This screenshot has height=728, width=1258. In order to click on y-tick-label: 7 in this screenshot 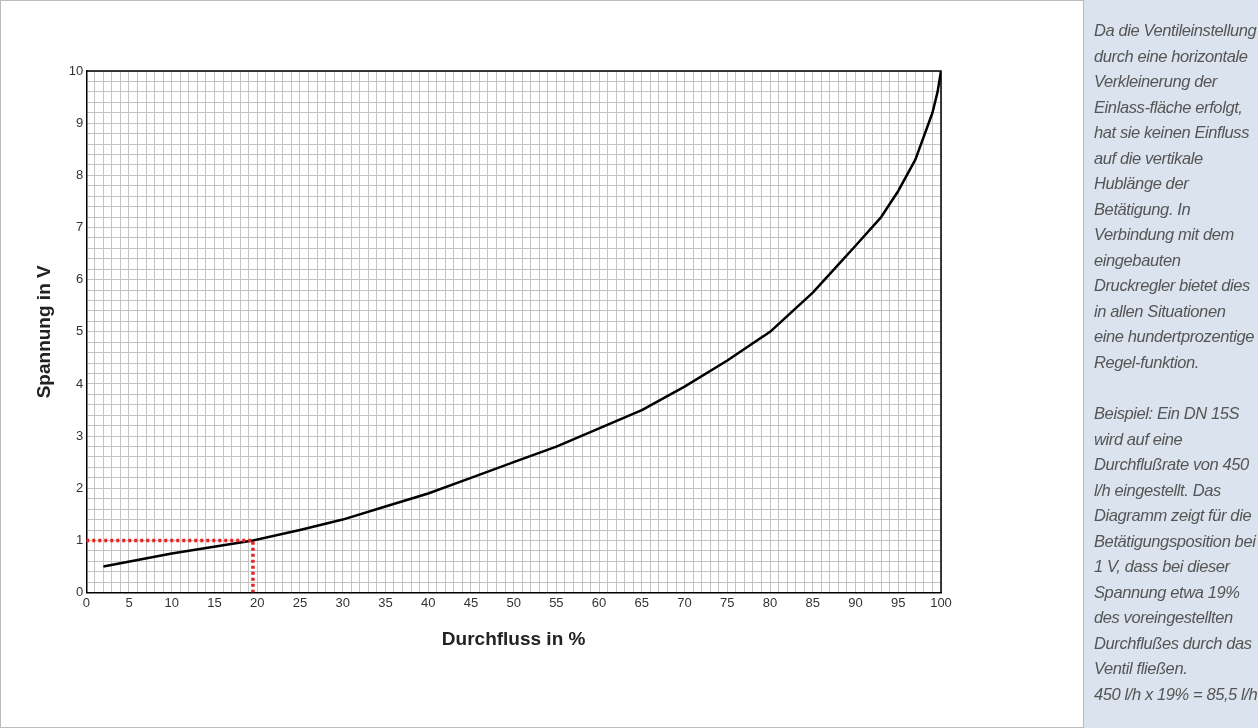, I will do `click(80, 227)`.